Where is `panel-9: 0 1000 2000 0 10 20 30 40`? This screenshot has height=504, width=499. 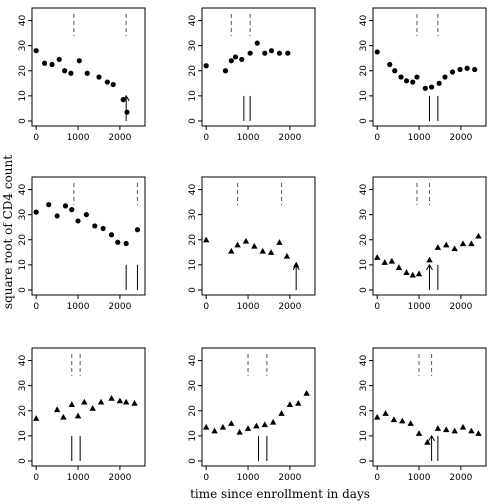
panel-9: 0 1000 2000 0 10 20 30 40 is located at coordinates (423, 415).